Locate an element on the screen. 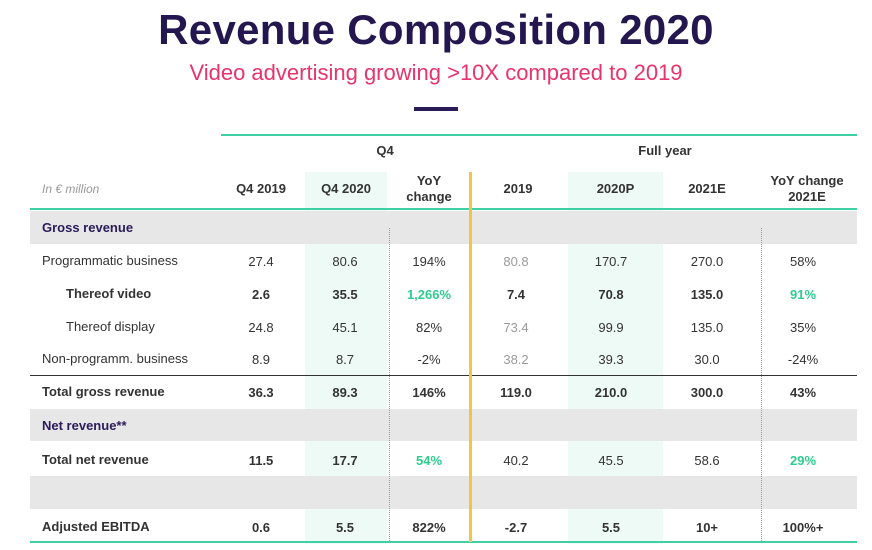 This screenshot has width=872, height=550. cell-total-net-q4-2019: 11.5 is located at coordinates (261, 460).